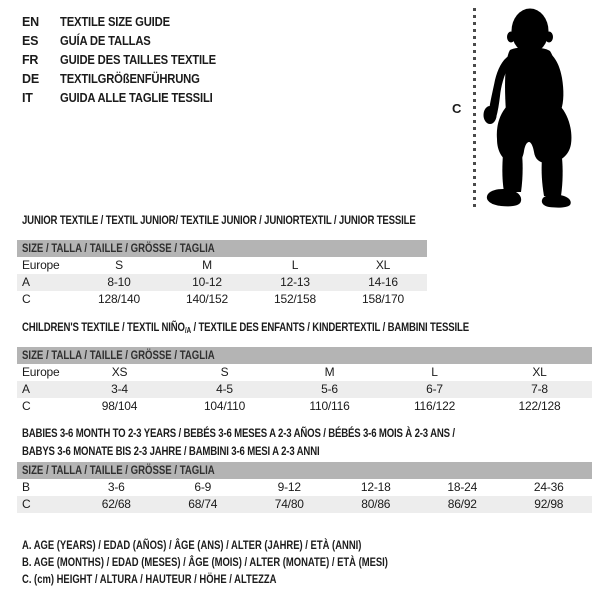 This screenshot has height=600, width=600. I want to click on size-cell: 10-12, so click(207, 282).